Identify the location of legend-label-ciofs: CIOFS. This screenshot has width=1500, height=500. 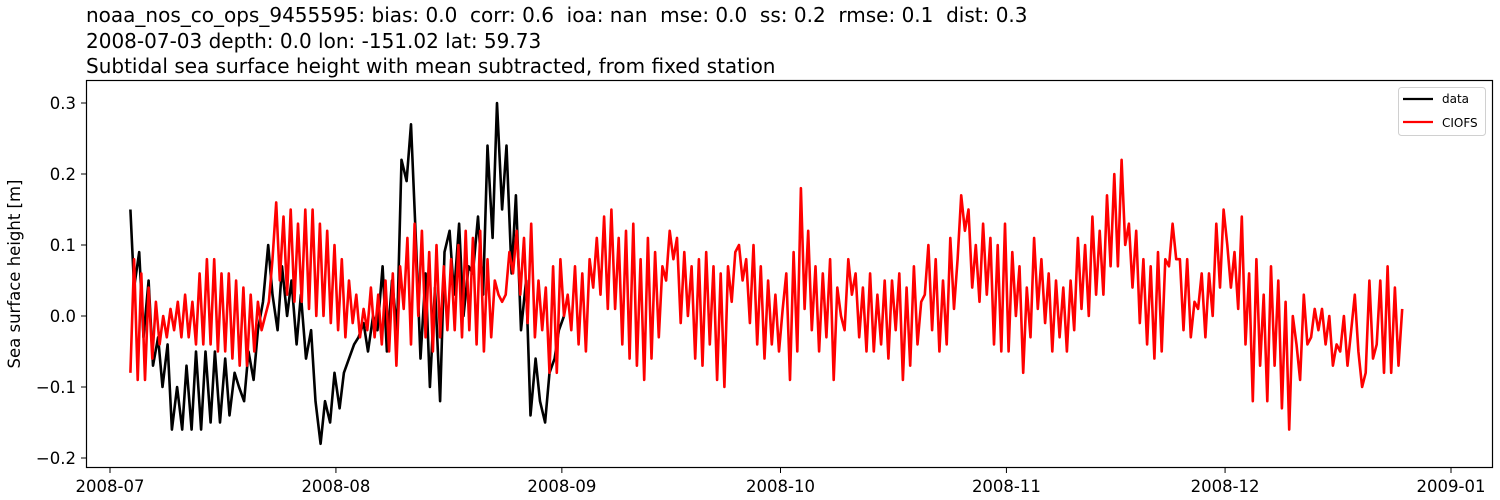
(1460, 123).